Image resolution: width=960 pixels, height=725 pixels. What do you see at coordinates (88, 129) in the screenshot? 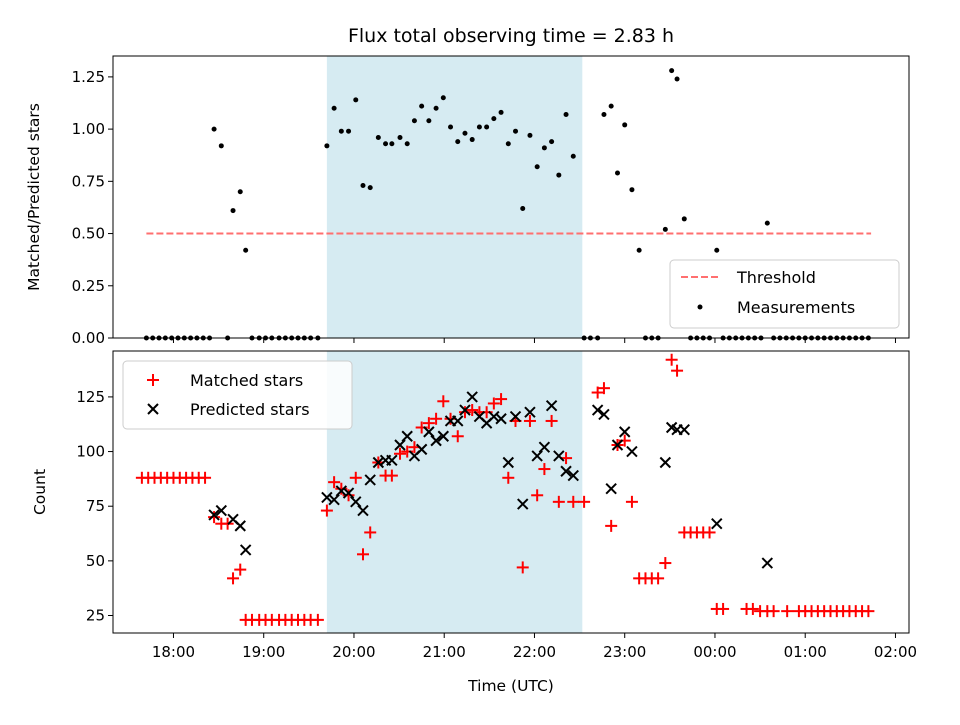
I see `y-tick-label: 1.00` at bounding box center [88, 129].